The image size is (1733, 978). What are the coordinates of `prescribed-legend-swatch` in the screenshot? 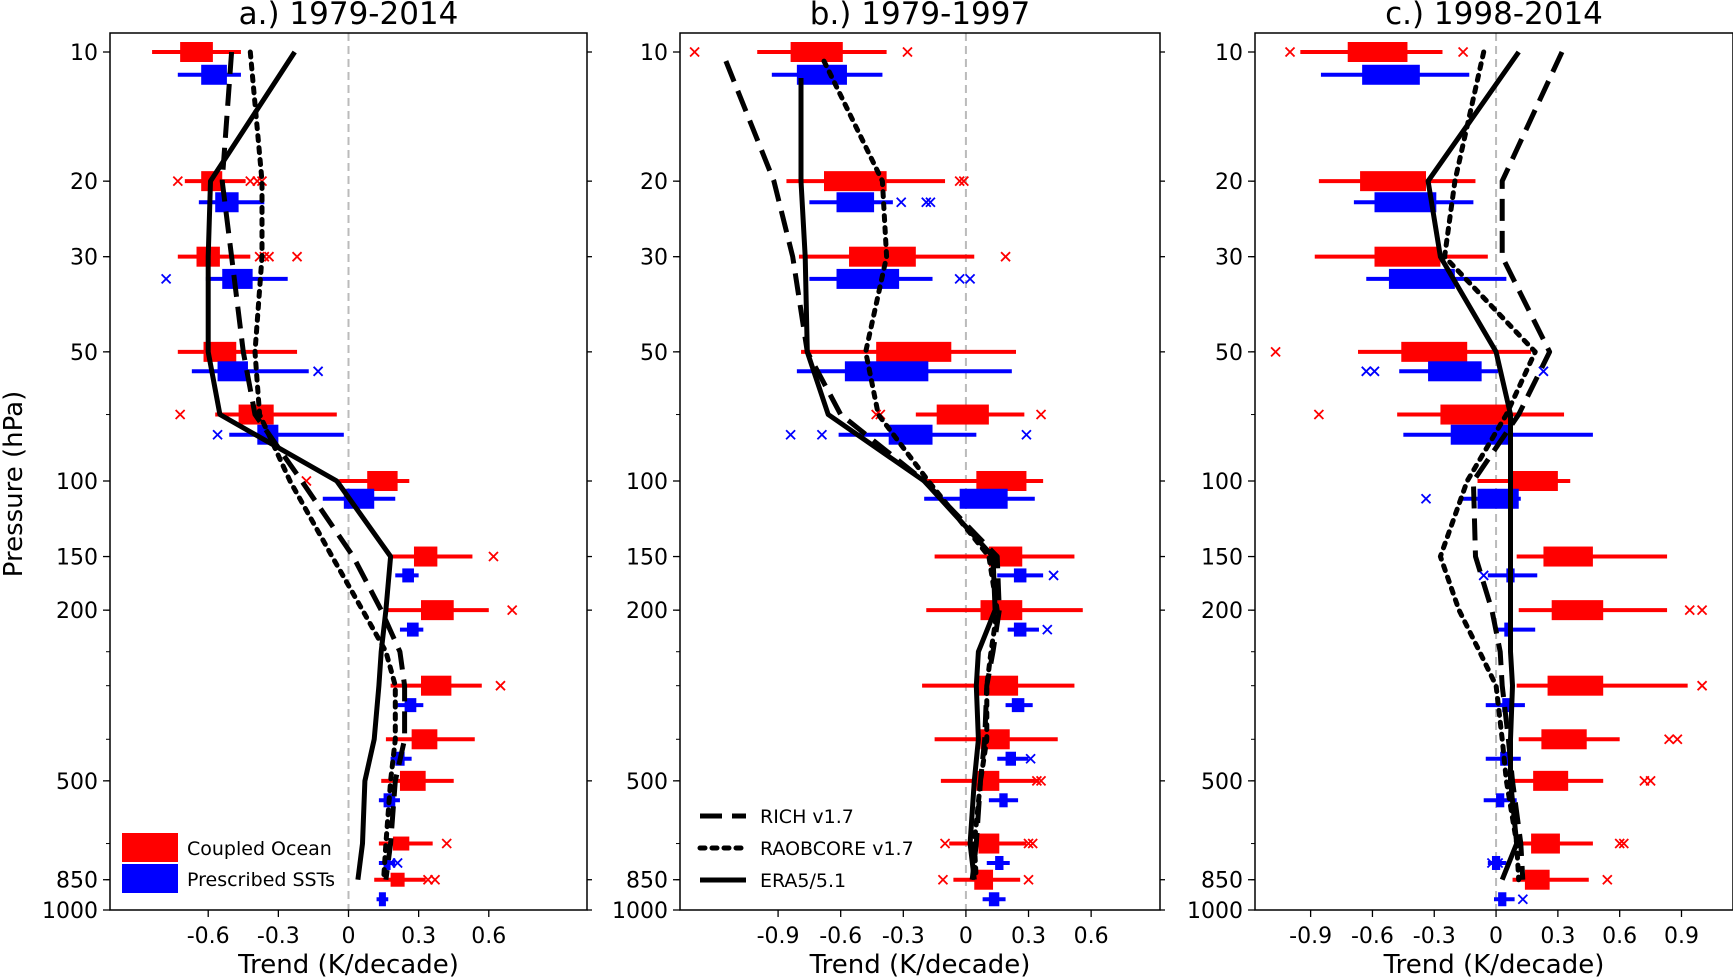 It's located at (150, 878).